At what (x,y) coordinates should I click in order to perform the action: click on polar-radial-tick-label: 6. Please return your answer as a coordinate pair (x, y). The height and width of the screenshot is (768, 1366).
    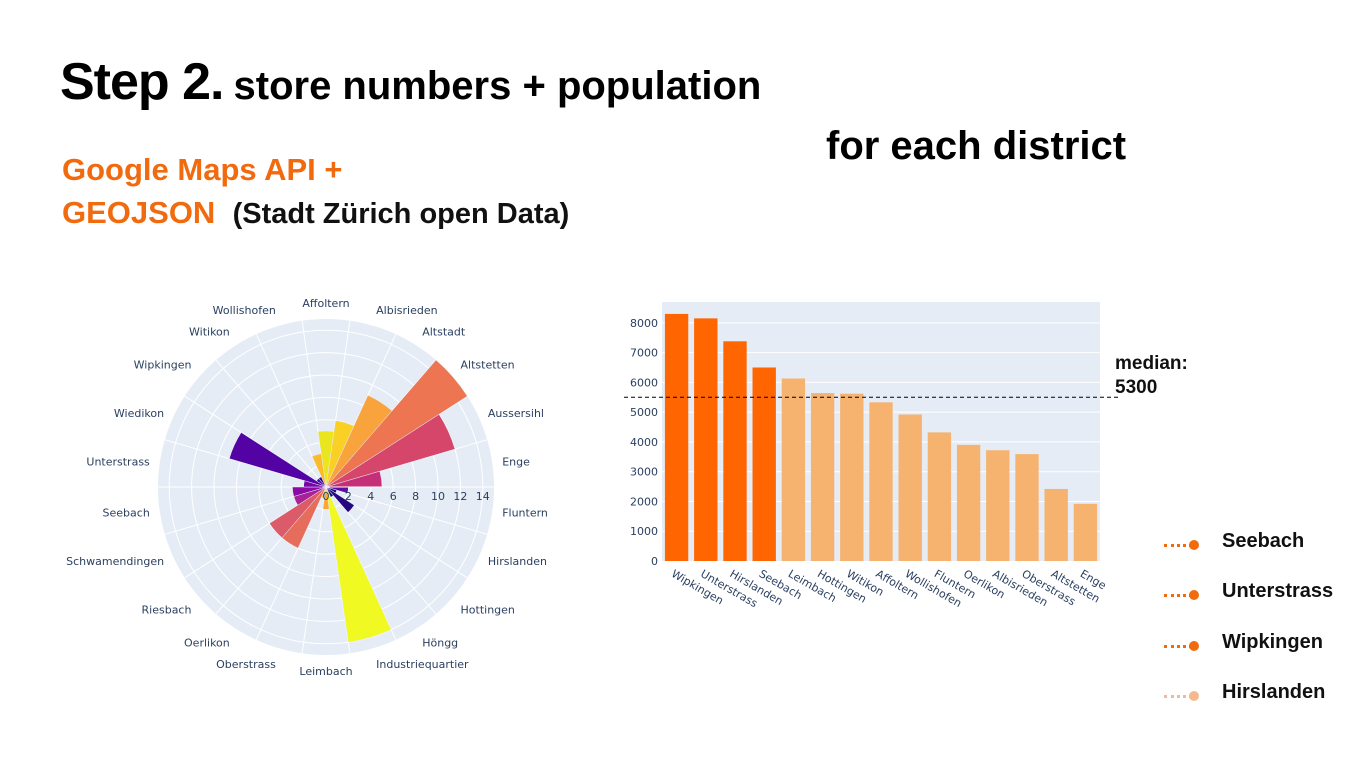
    Looking at the image, I should click on (393, 496).